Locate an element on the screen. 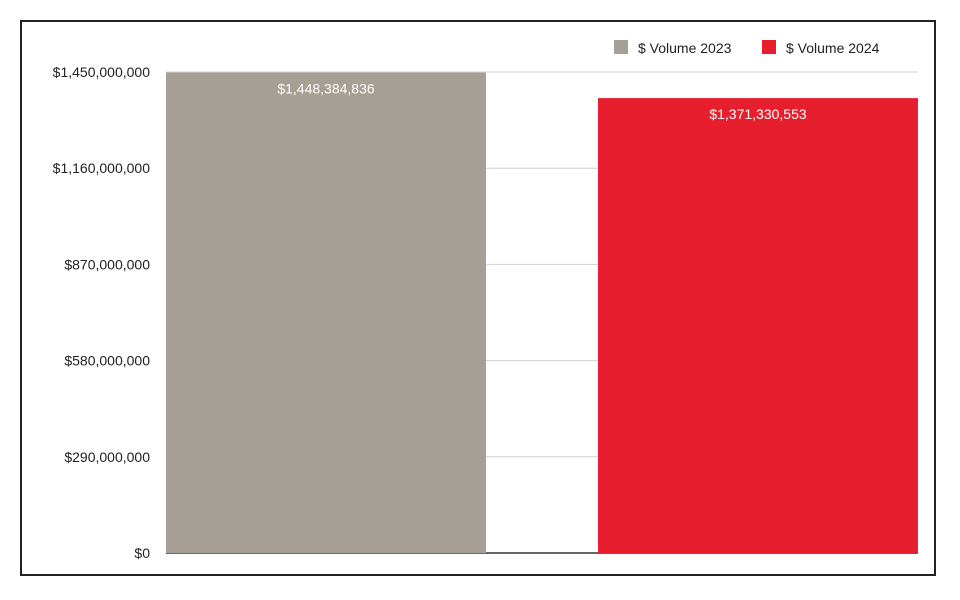 The image size is (960, 600). legend-label: $ Volume 2024 is located at coordinates (833, 48).